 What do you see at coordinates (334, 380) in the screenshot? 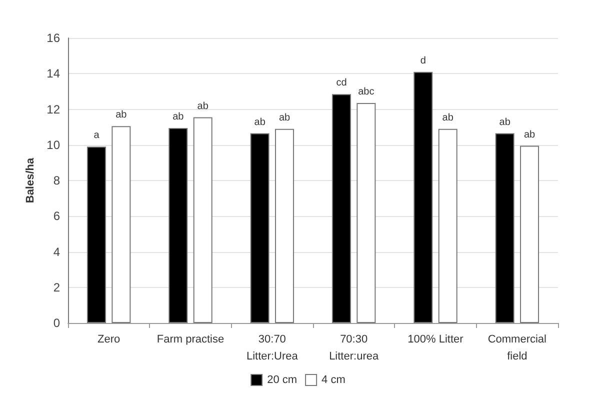
I see `legend-label: 4 cm` at bounding box center [334, 380].